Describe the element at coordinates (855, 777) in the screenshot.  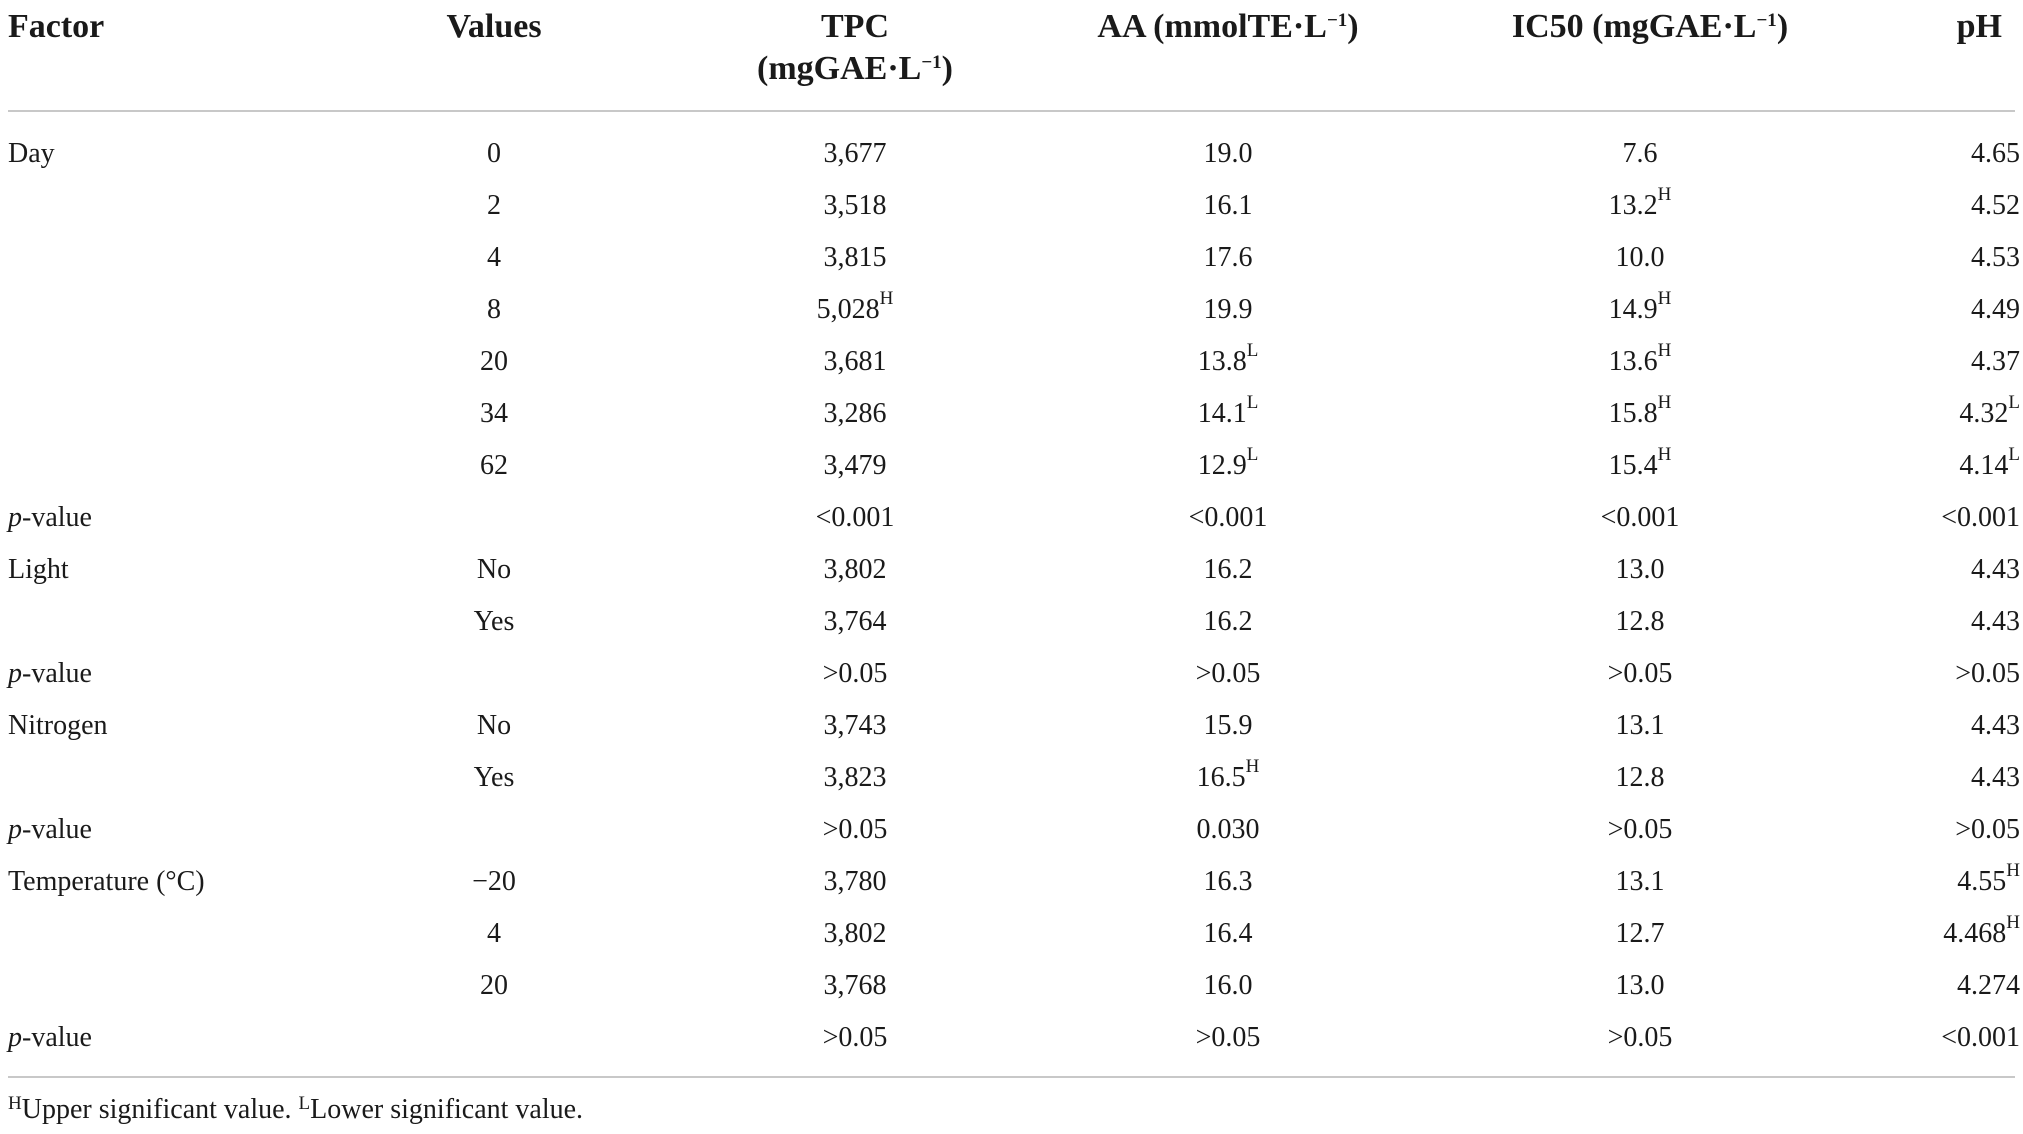
I see `cell-tpc: 3,823` at that location.